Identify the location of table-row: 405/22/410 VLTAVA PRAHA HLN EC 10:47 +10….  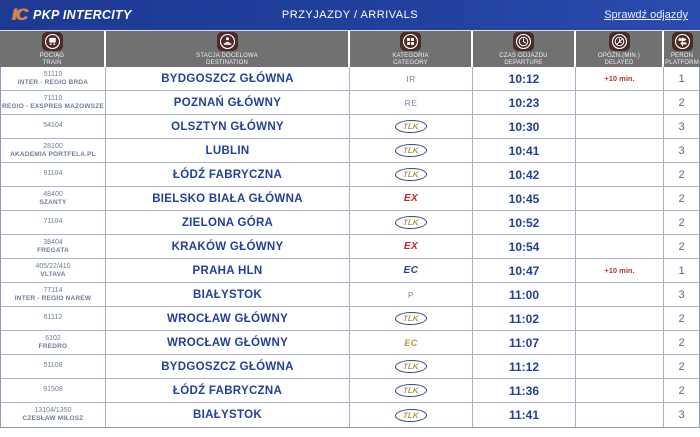
(350, 271).